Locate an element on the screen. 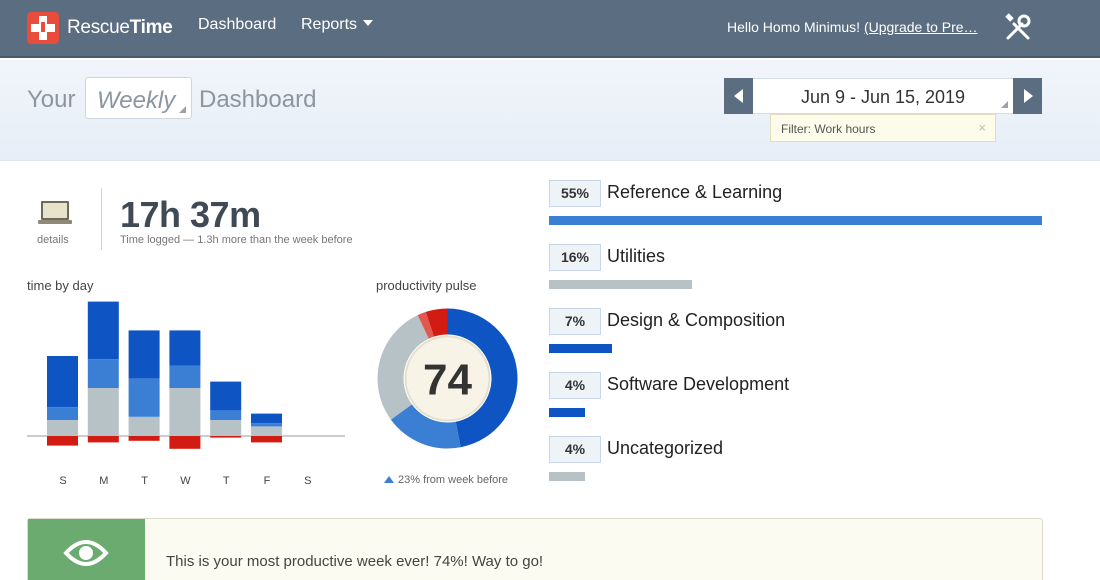 The height and width of the screenshot is (580, 1100). arrow-left-icon is located at coordinates (738, 96).